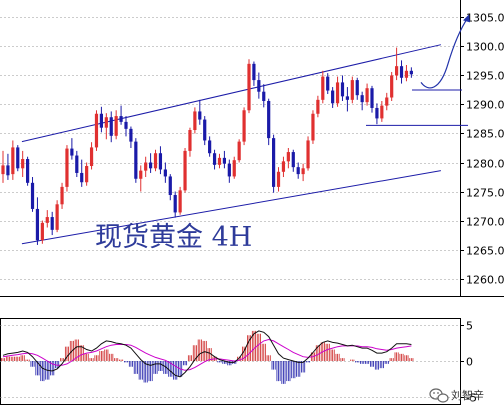 This screenshot has height=415, width=504. I want to click on y-tick-label: 1300.0, so click(485, 47).